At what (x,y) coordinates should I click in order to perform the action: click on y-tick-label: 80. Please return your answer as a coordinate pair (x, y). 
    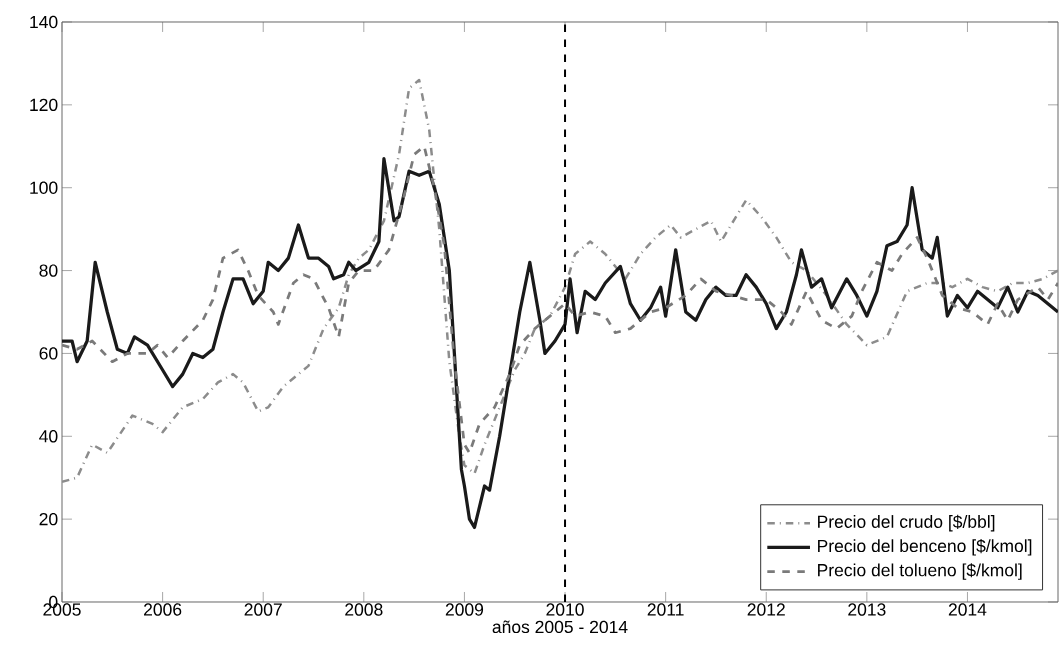
    Looking at the image, I should click on (48, 270).